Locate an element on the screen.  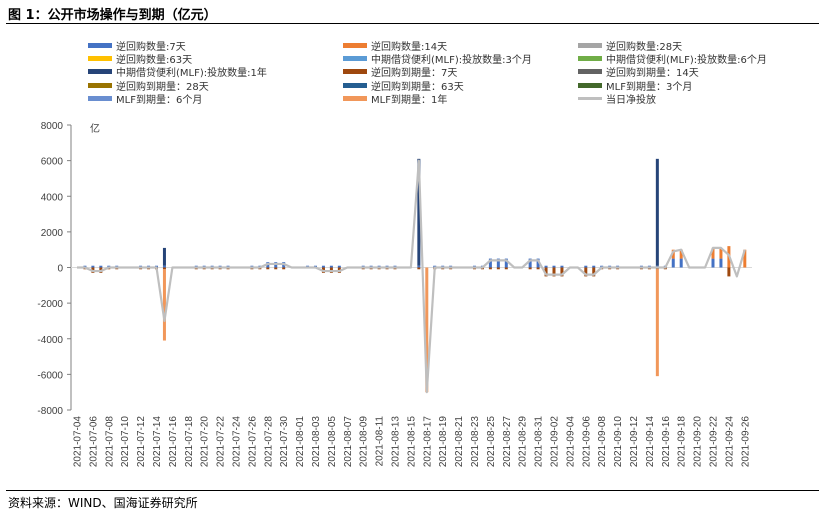
legend-label: 当日净投放 is located at coordinates (631, 100).